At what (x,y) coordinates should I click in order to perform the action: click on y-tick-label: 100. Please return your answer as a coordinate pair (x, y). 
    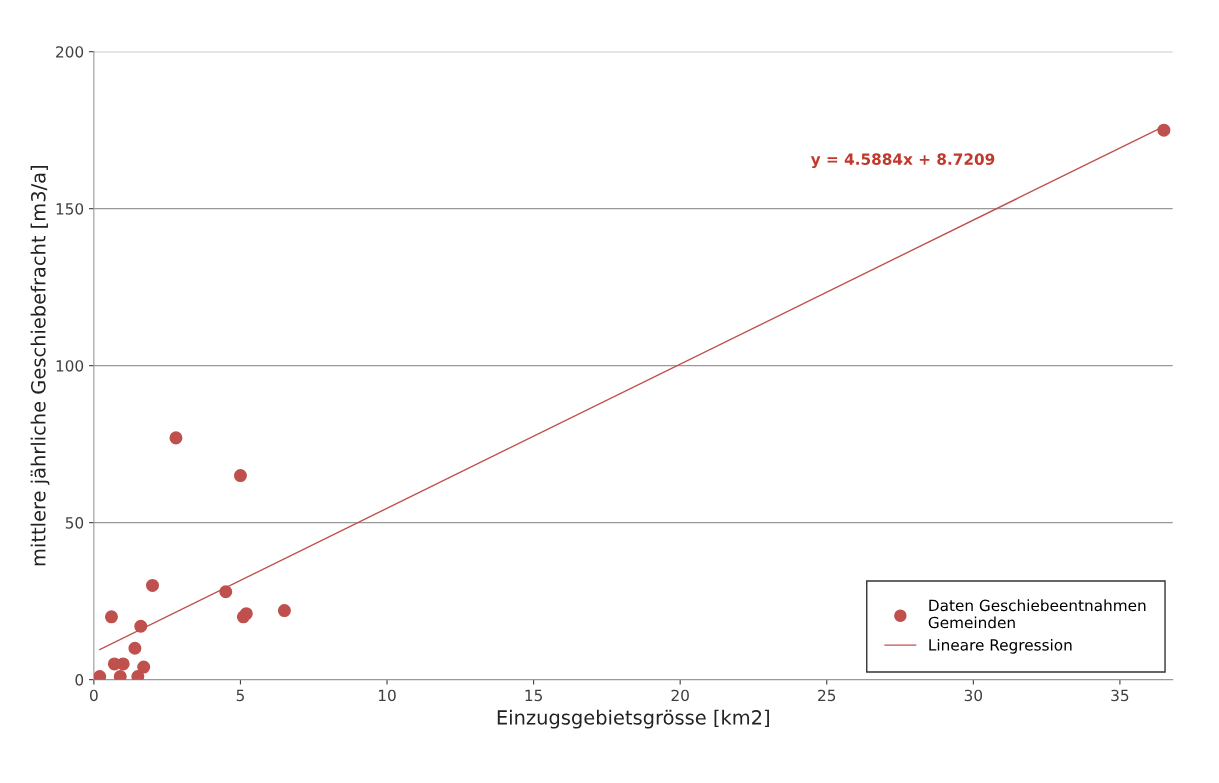
    Looking at the image, I should click on (70, 366).